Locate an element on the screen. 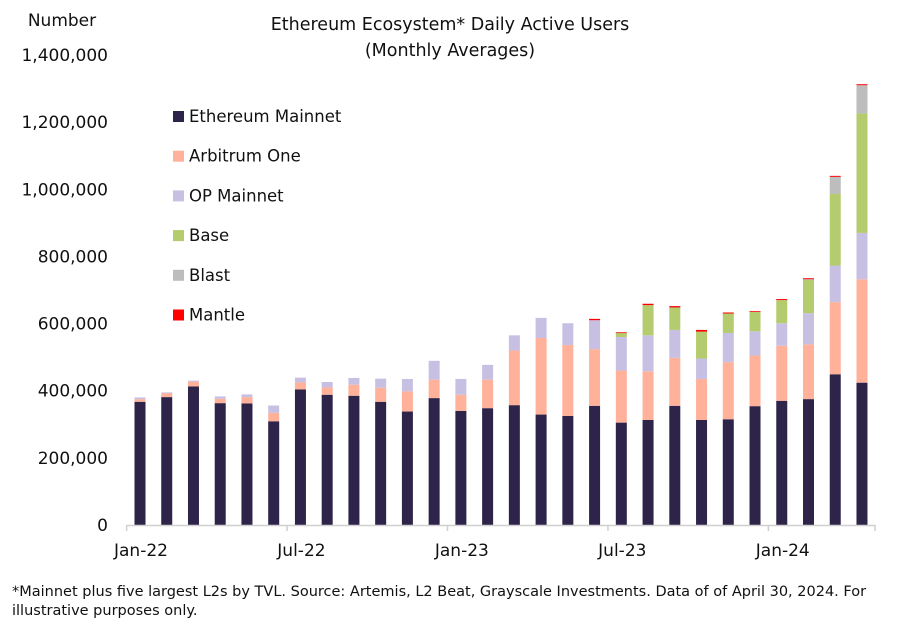  y-tick-label: 800,000 is located at coordinates (73, 257).